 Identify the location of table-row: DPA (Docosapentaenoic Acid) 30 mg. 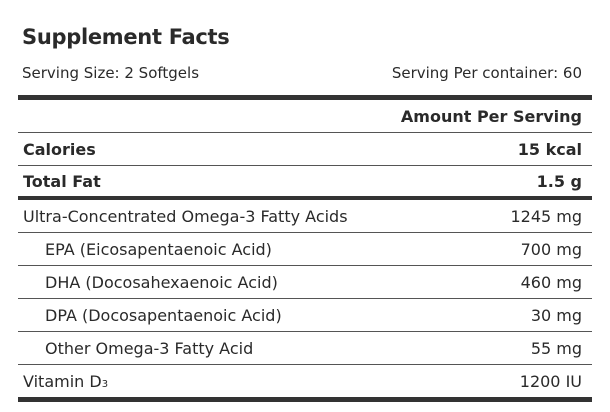
(305, 315).